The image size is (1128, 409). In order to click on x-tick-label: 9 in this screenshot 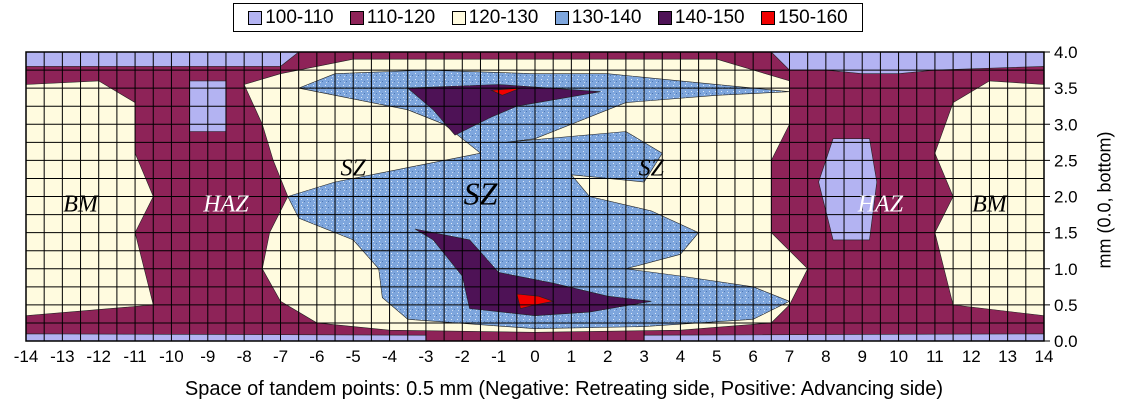, I will do `click(861, 356)`.